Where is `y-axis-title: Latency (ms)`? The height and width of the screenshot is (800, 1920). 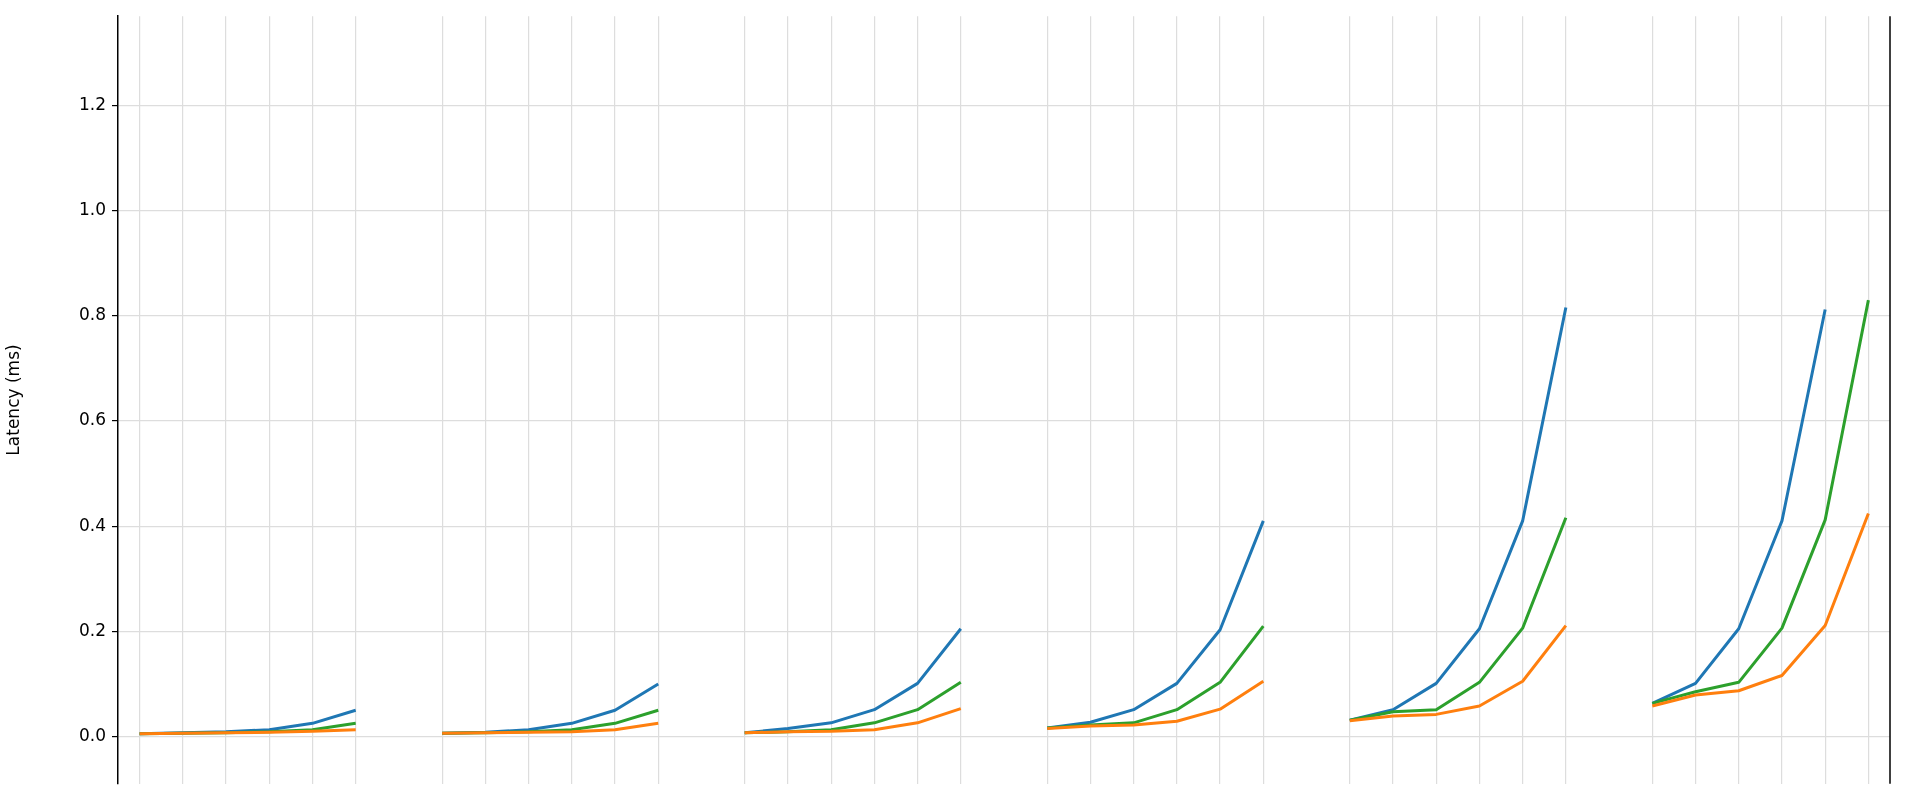
y-axis-title: Latency (ms) is located at coordinates (12, 400).